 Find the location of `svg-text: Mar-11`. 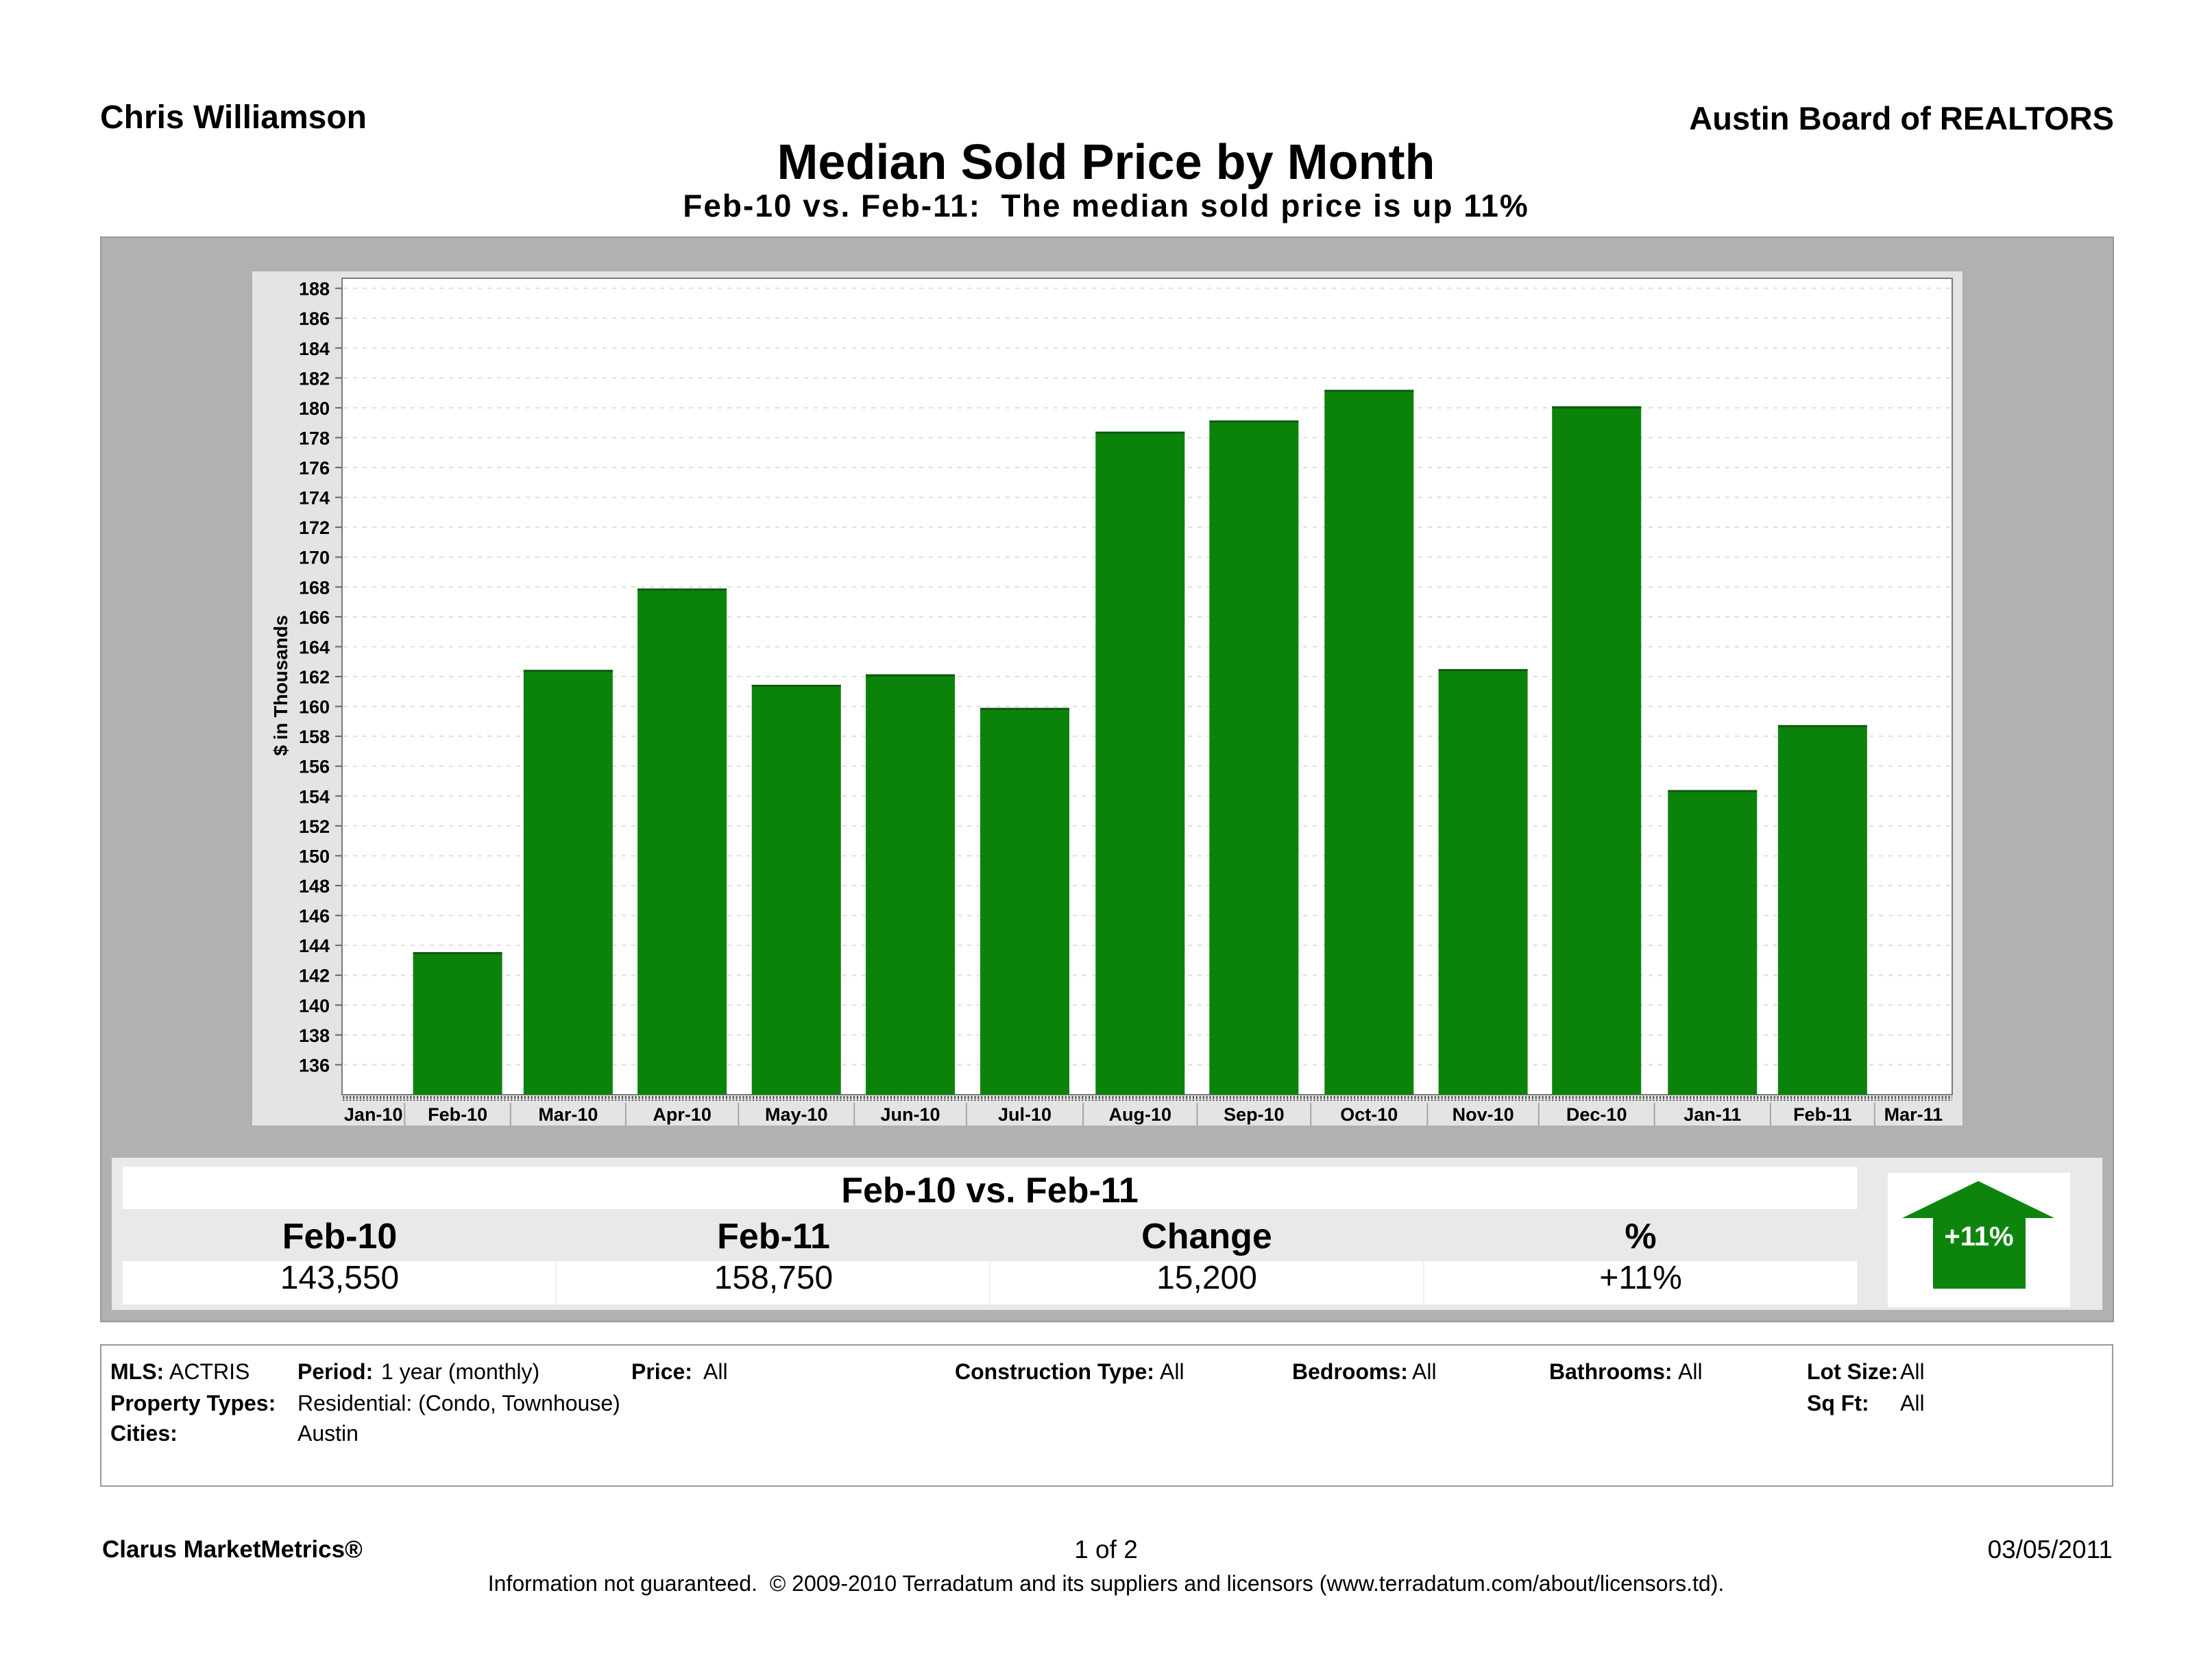

svg-text: Mar-11 is located at coordinates (1914, 1114).